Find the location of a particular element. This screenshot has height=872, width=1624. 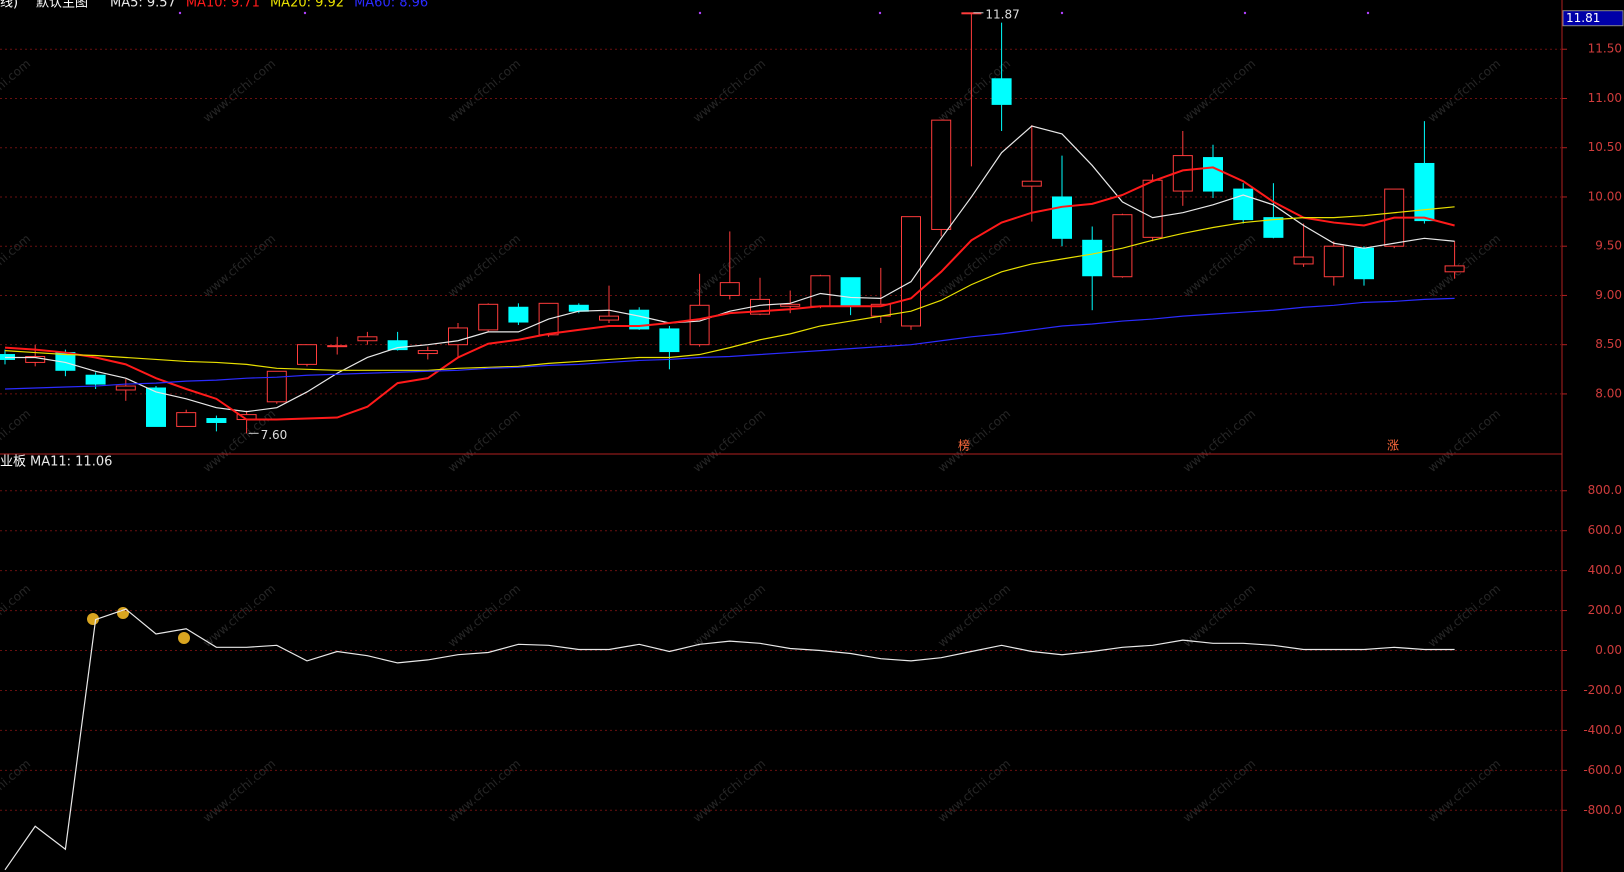

y-tick-label: 400.0 is located at coordinates (1605, 570).